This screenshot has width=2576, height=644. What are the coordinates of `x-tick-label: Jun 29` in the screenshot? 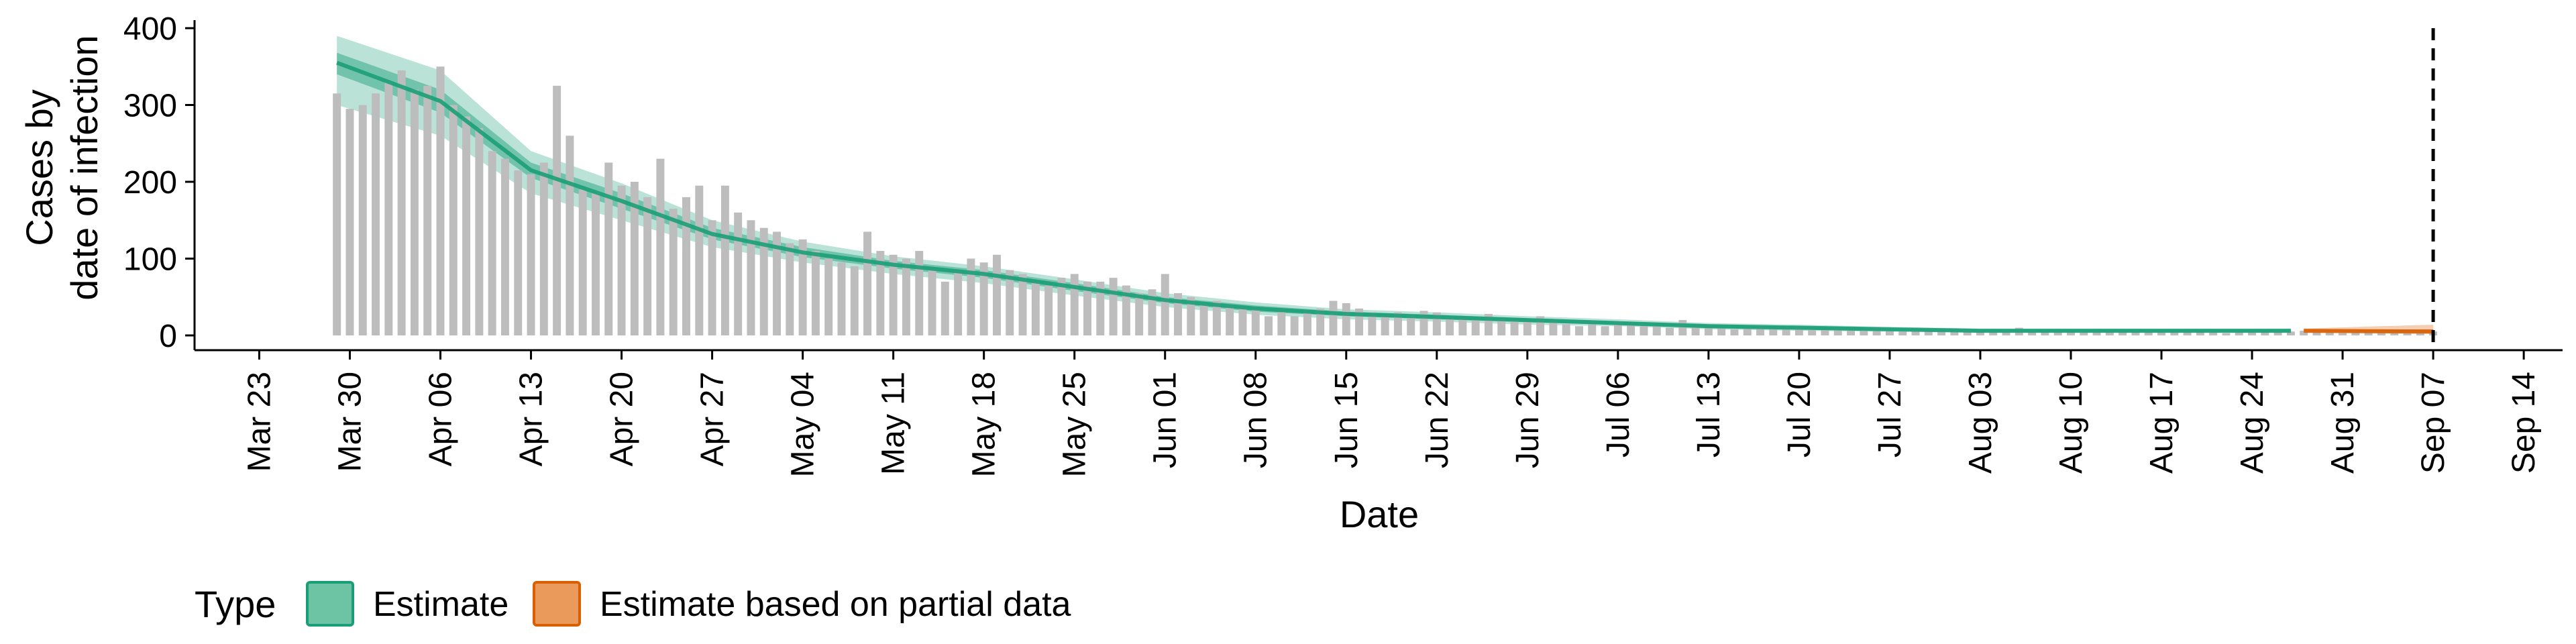 It's located at (1528, 420).